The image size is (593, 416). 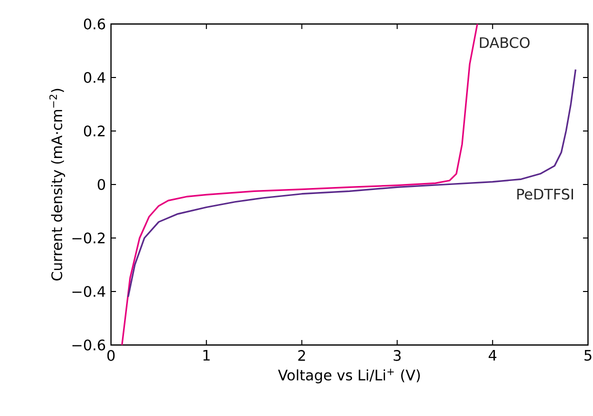 I want to click on y-tick-label: 0.4, so click(x=95, y=77).